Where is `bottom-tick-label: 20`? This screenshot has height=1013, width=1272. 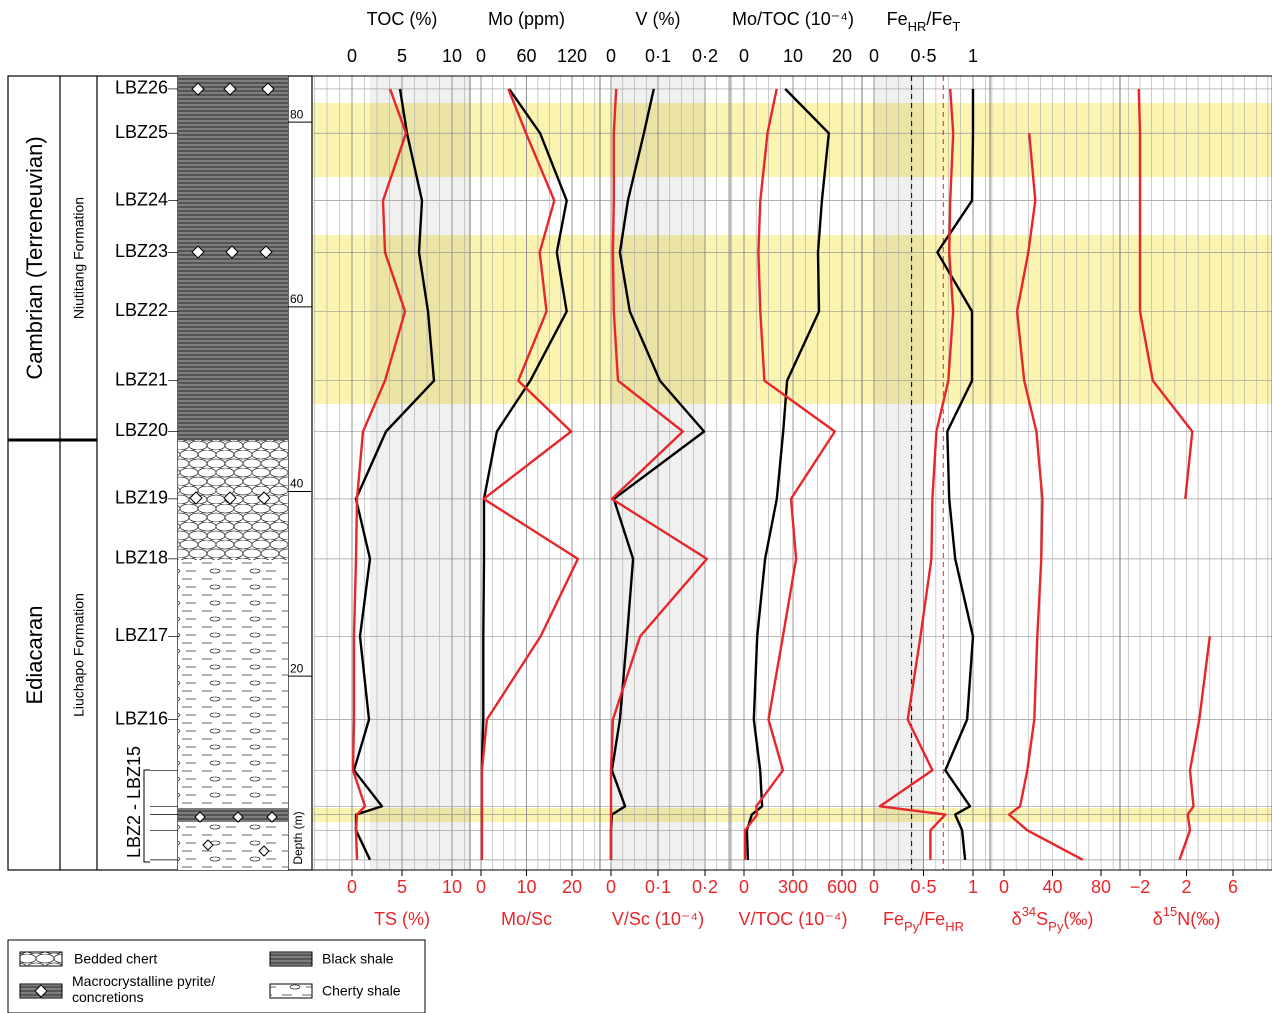
bottom-tick-label: 20 is located at coordinates (572, 887).